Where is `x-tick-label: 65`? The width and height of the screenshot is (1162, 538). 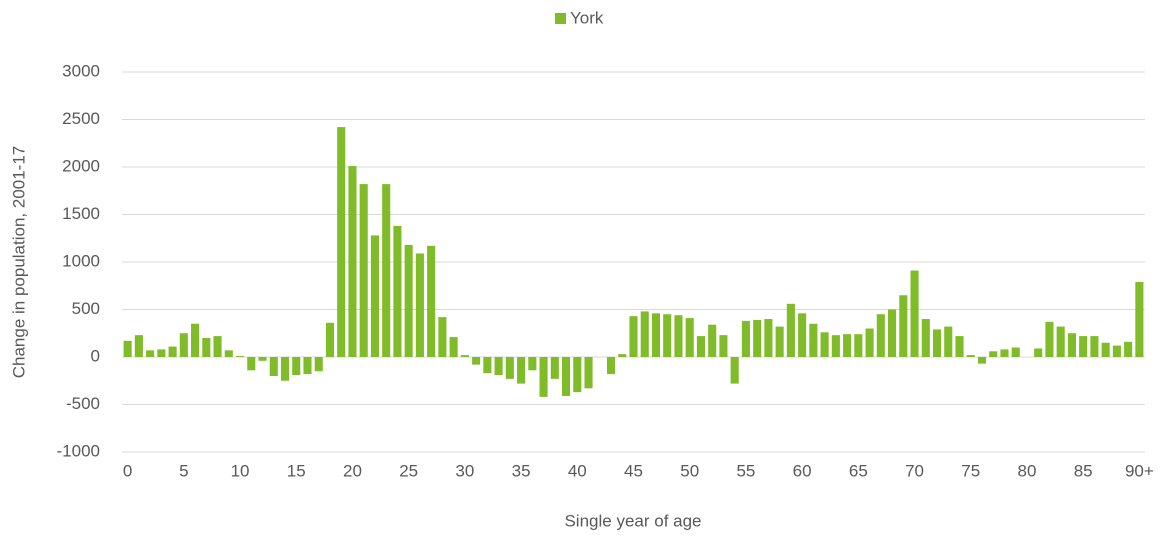
x-tick-label: 65 is located at coordinates (858, 470).